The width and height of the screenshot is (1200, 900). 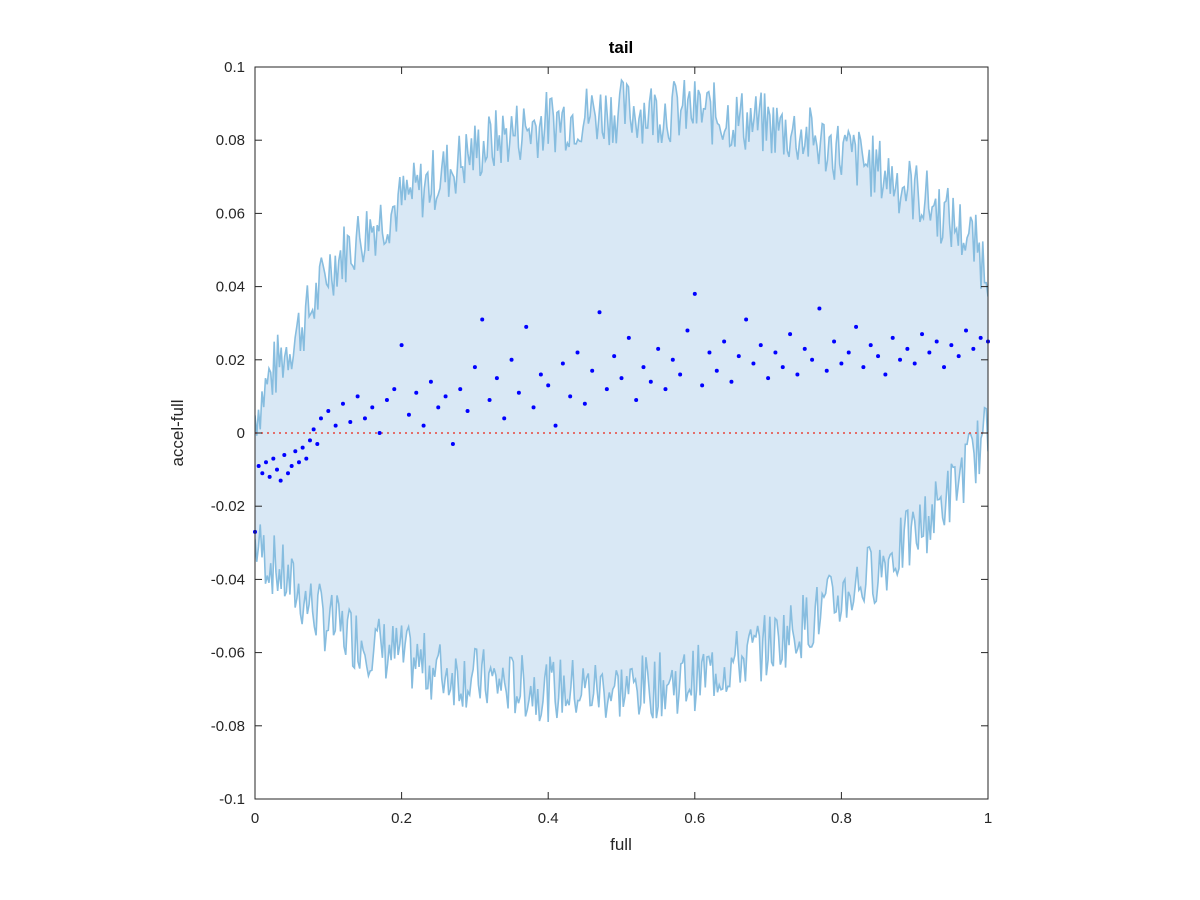 I want to click on y-axis-label: accel-full, so click(x=177, y=432).